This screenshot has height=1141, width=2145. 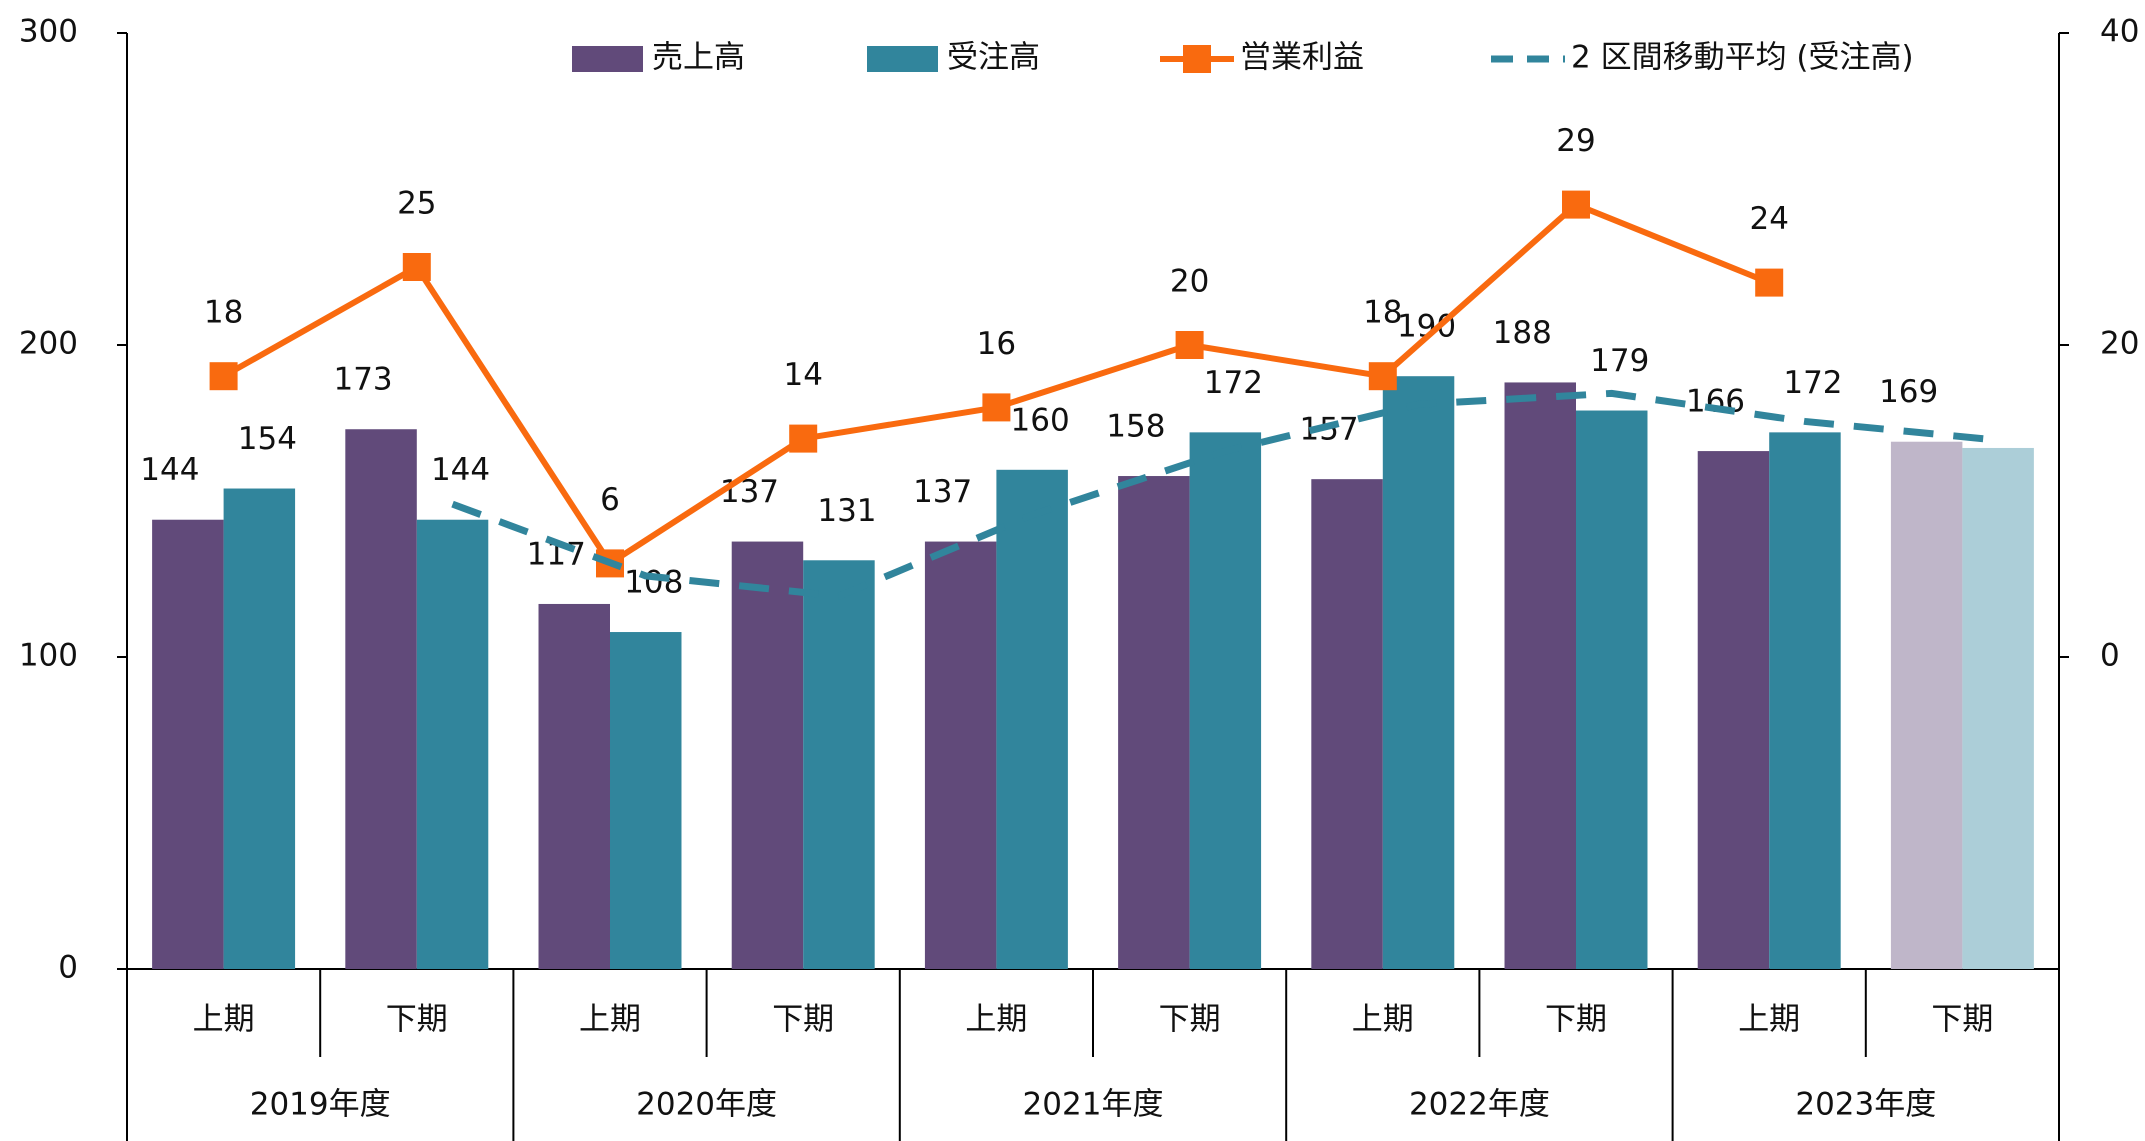 I want to click on data-label: 158, so click(x=1135, y=427).